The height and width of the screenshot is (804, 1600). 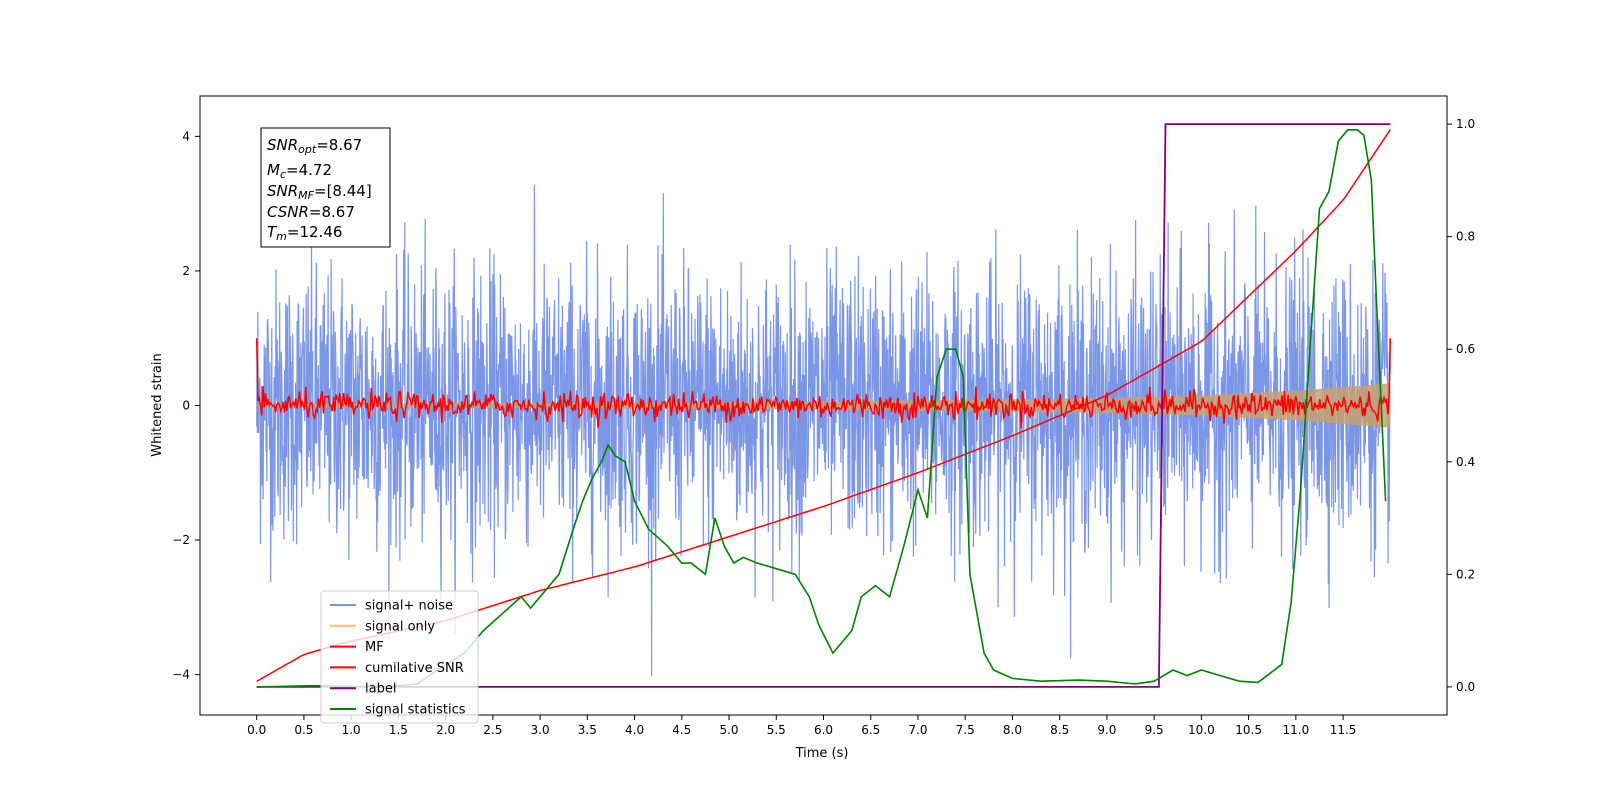 What do you see at coordinates (380, 689) in the screenshot?
I see `legend-label: label` at bounding box center [380, 689].